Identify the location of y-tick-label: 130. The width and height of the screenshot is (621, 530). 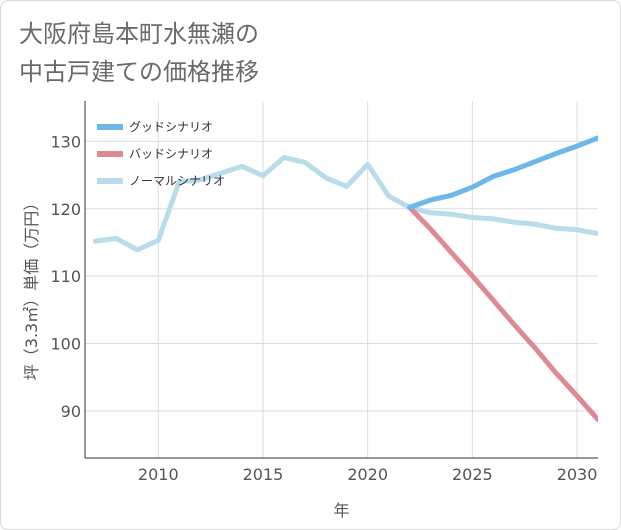
(65, 141).